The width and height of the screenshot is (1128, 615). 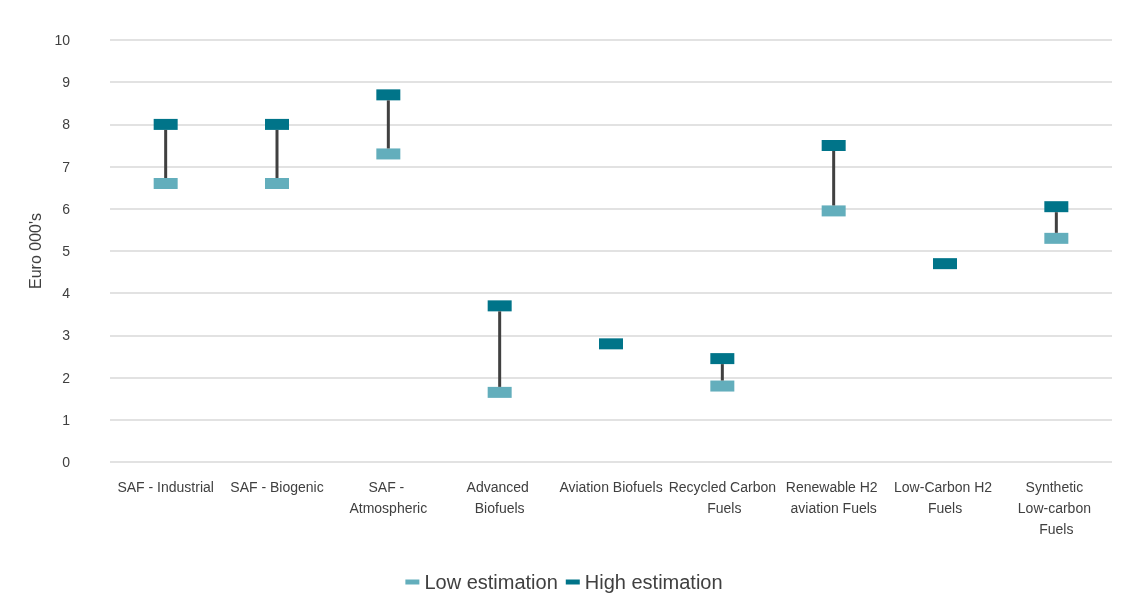 I want to click on x-tick-label: Renewable H2 aviation Fuels, so click(x=833, y=497).